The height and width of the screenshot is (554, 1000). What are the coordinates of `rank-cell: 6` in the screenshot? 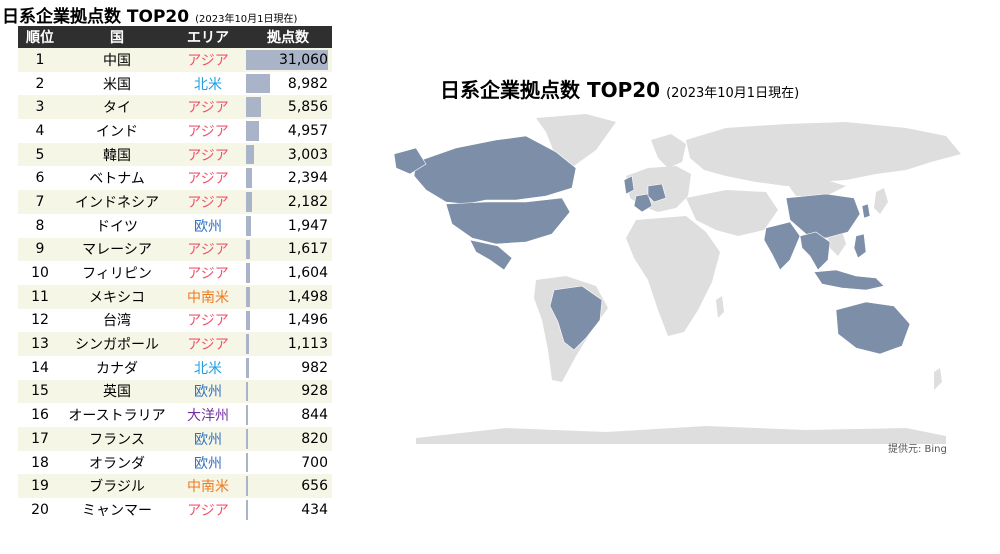 It's located at (40, 178).